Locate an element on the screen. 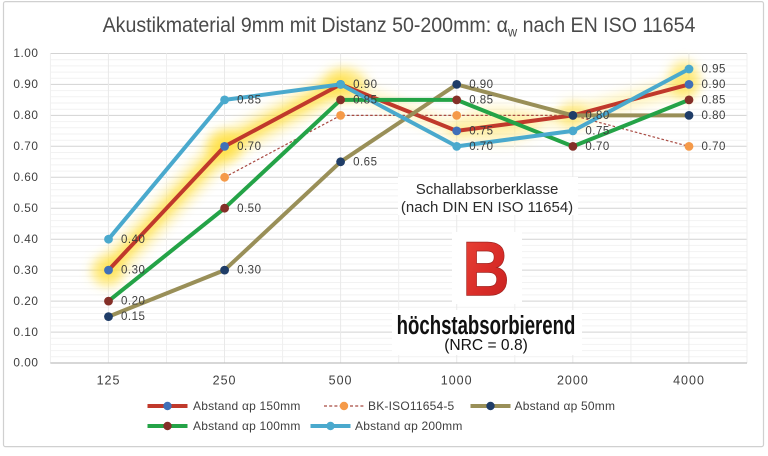 Image resolution: width=768 pixels, height=456 pixels. svg-text: 0.10 is located at coordinates (25, 332).